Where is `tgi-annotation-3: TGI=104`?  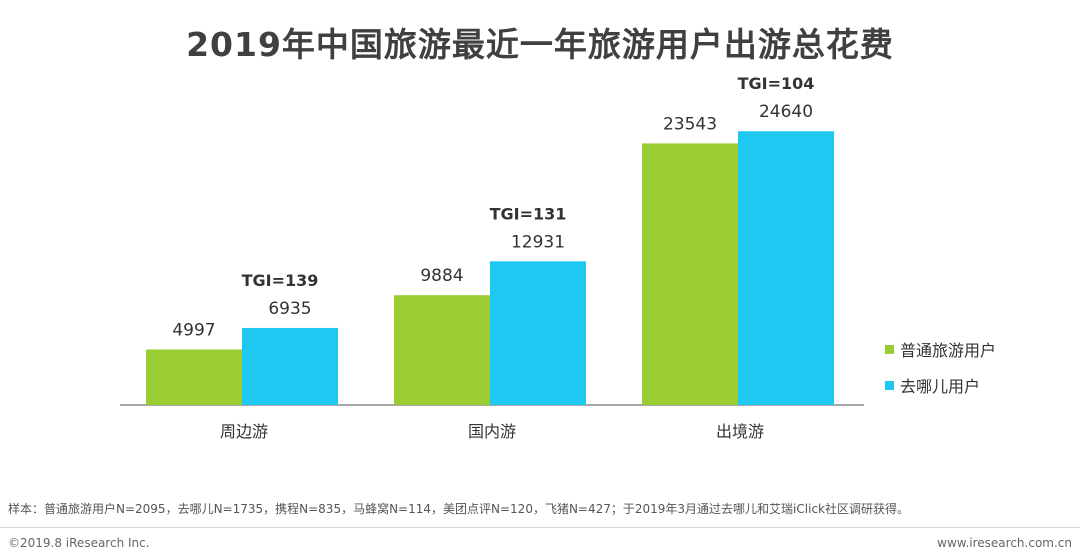 tgi-annotation-3: TGI=104 is located at coordinates (776, 83).